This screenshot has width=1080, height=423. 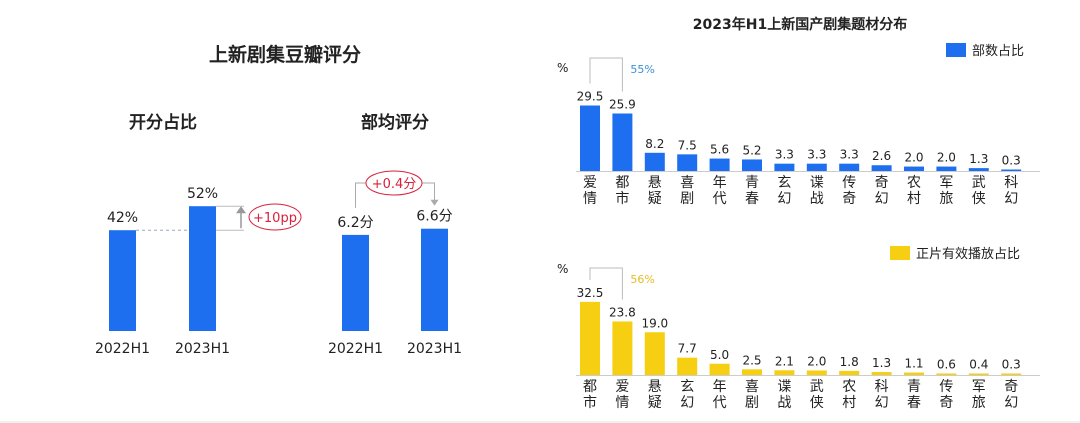 What do you see at coordinates (434, 349) in the screenshot?
I see `x-tick-label: 2023H1` at bounding box center [434, 349].